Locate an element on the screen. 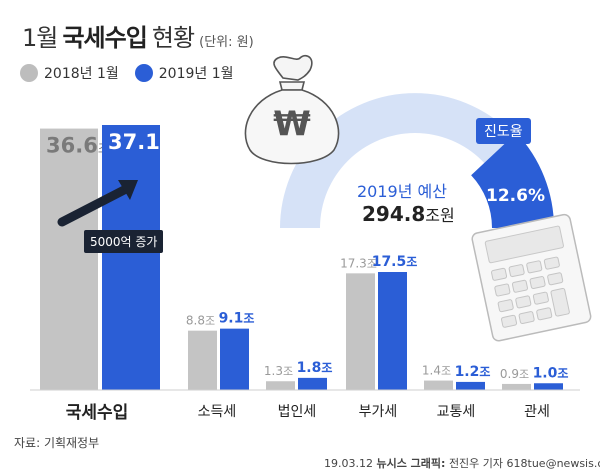 This screenshot has width=600, height=472. value-label-2018-5: 0.9조 is located at coordinates (514, 374).